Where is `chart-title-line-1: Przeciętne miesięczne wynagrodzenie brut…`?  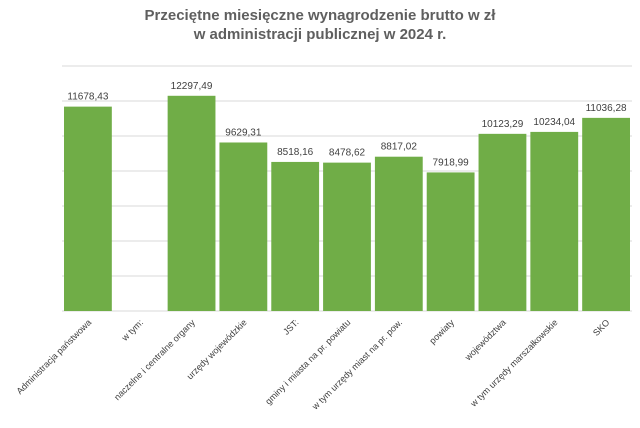 chart-title-line-1: Przeciętne miesięczne wynagrodzenie brut… is located at coordinates (320, 15).